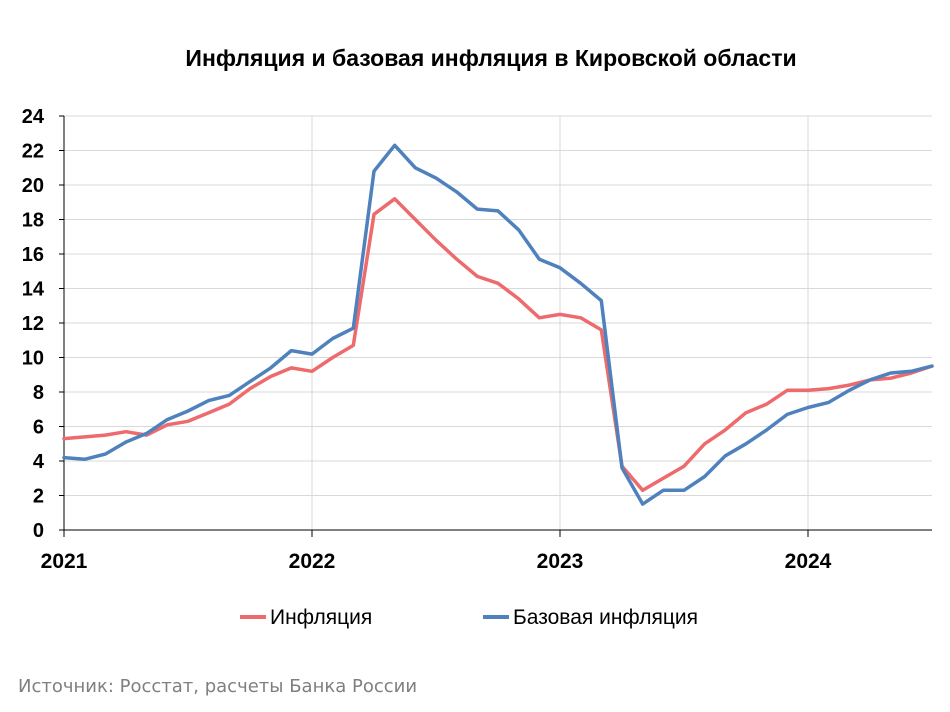 This screenshot has width=950, height=712. I want to click on y-tick-label: 8, so click(38, 393).